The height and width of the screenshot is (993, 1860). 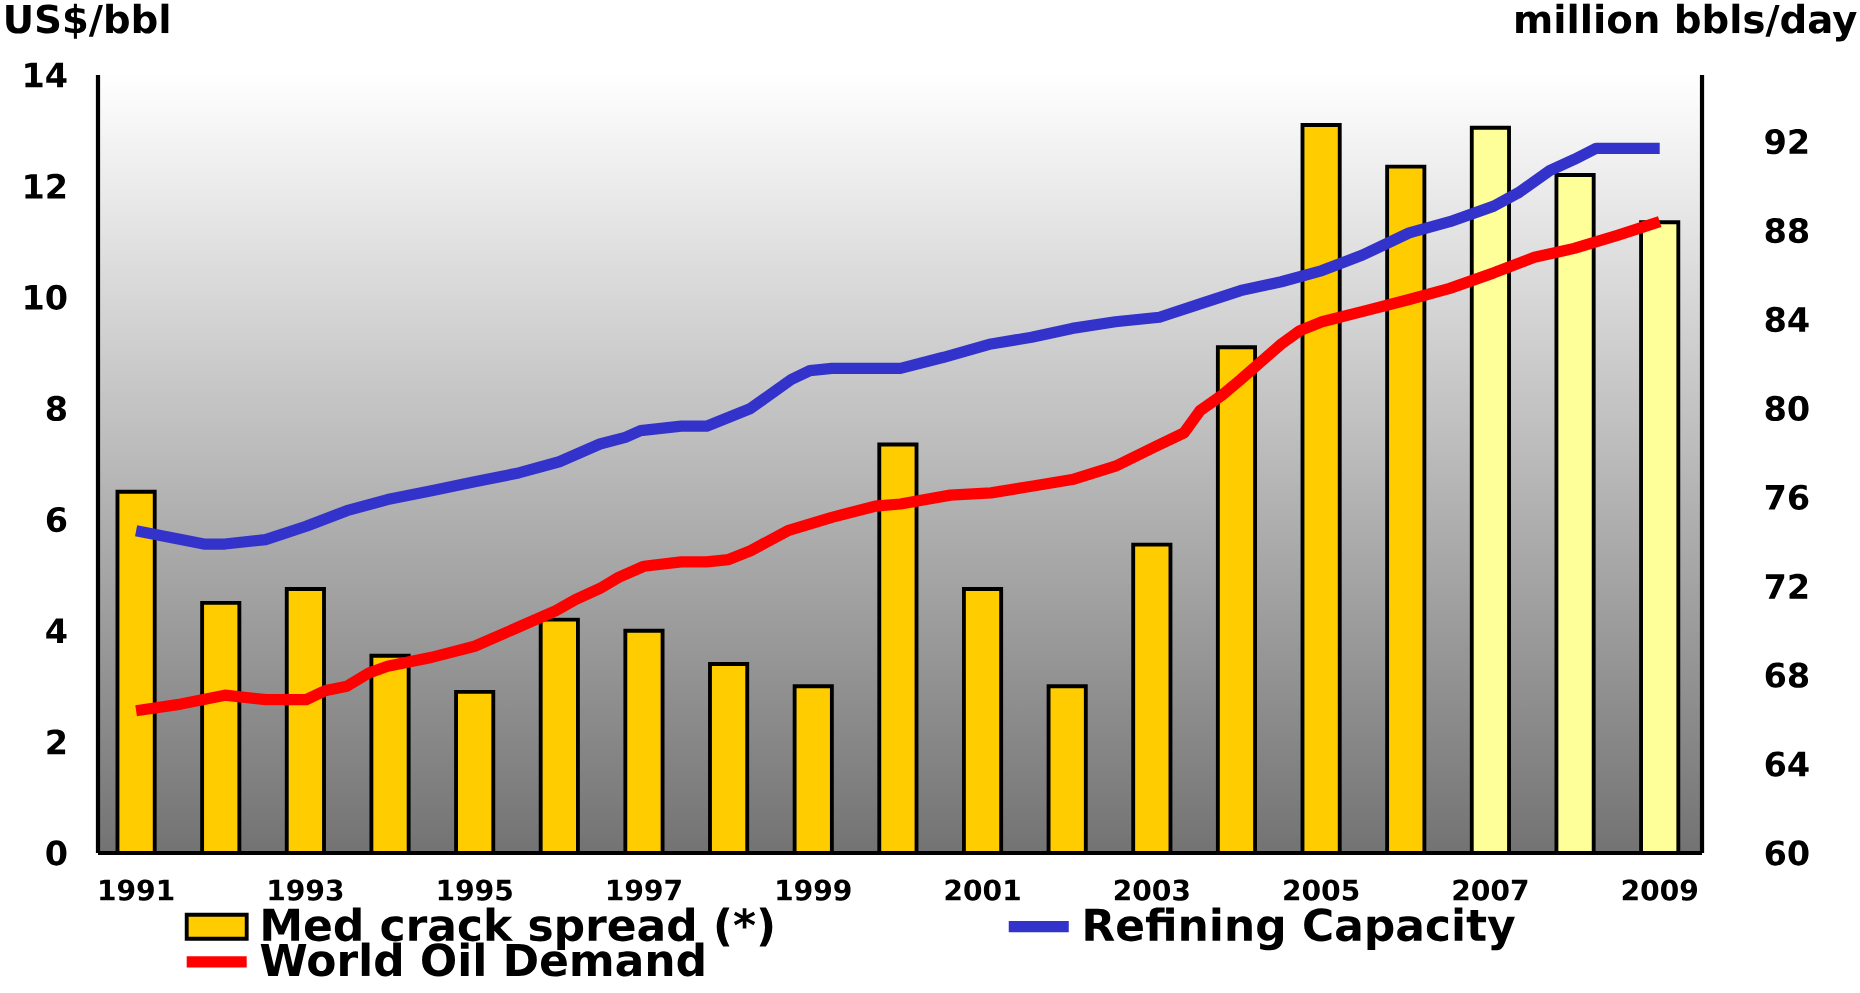 I want to click on x-tick-label: 1993, so click(x=306, y=890).